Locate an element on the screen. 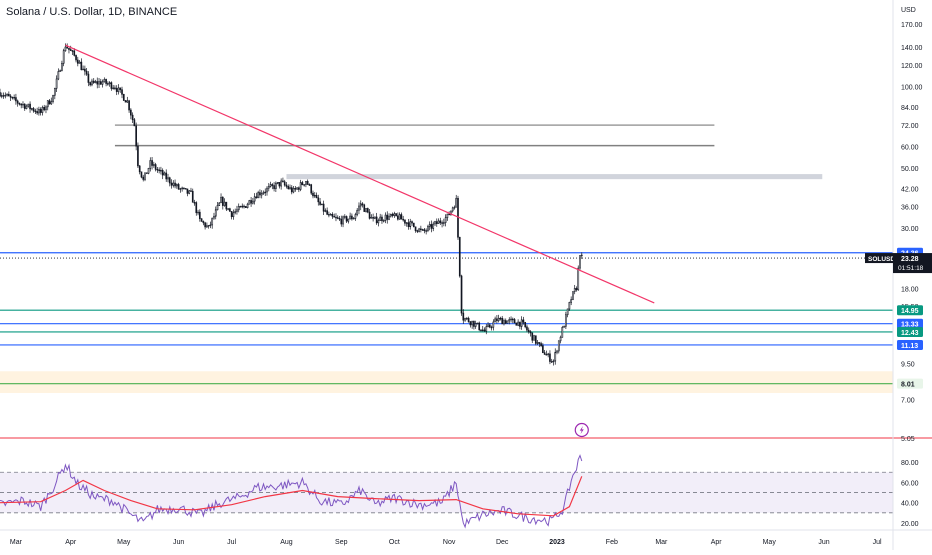 Image resolution: width=932 pixels, height=555 pixels. lightning-alert-icon is located at coordinates (581, 430).